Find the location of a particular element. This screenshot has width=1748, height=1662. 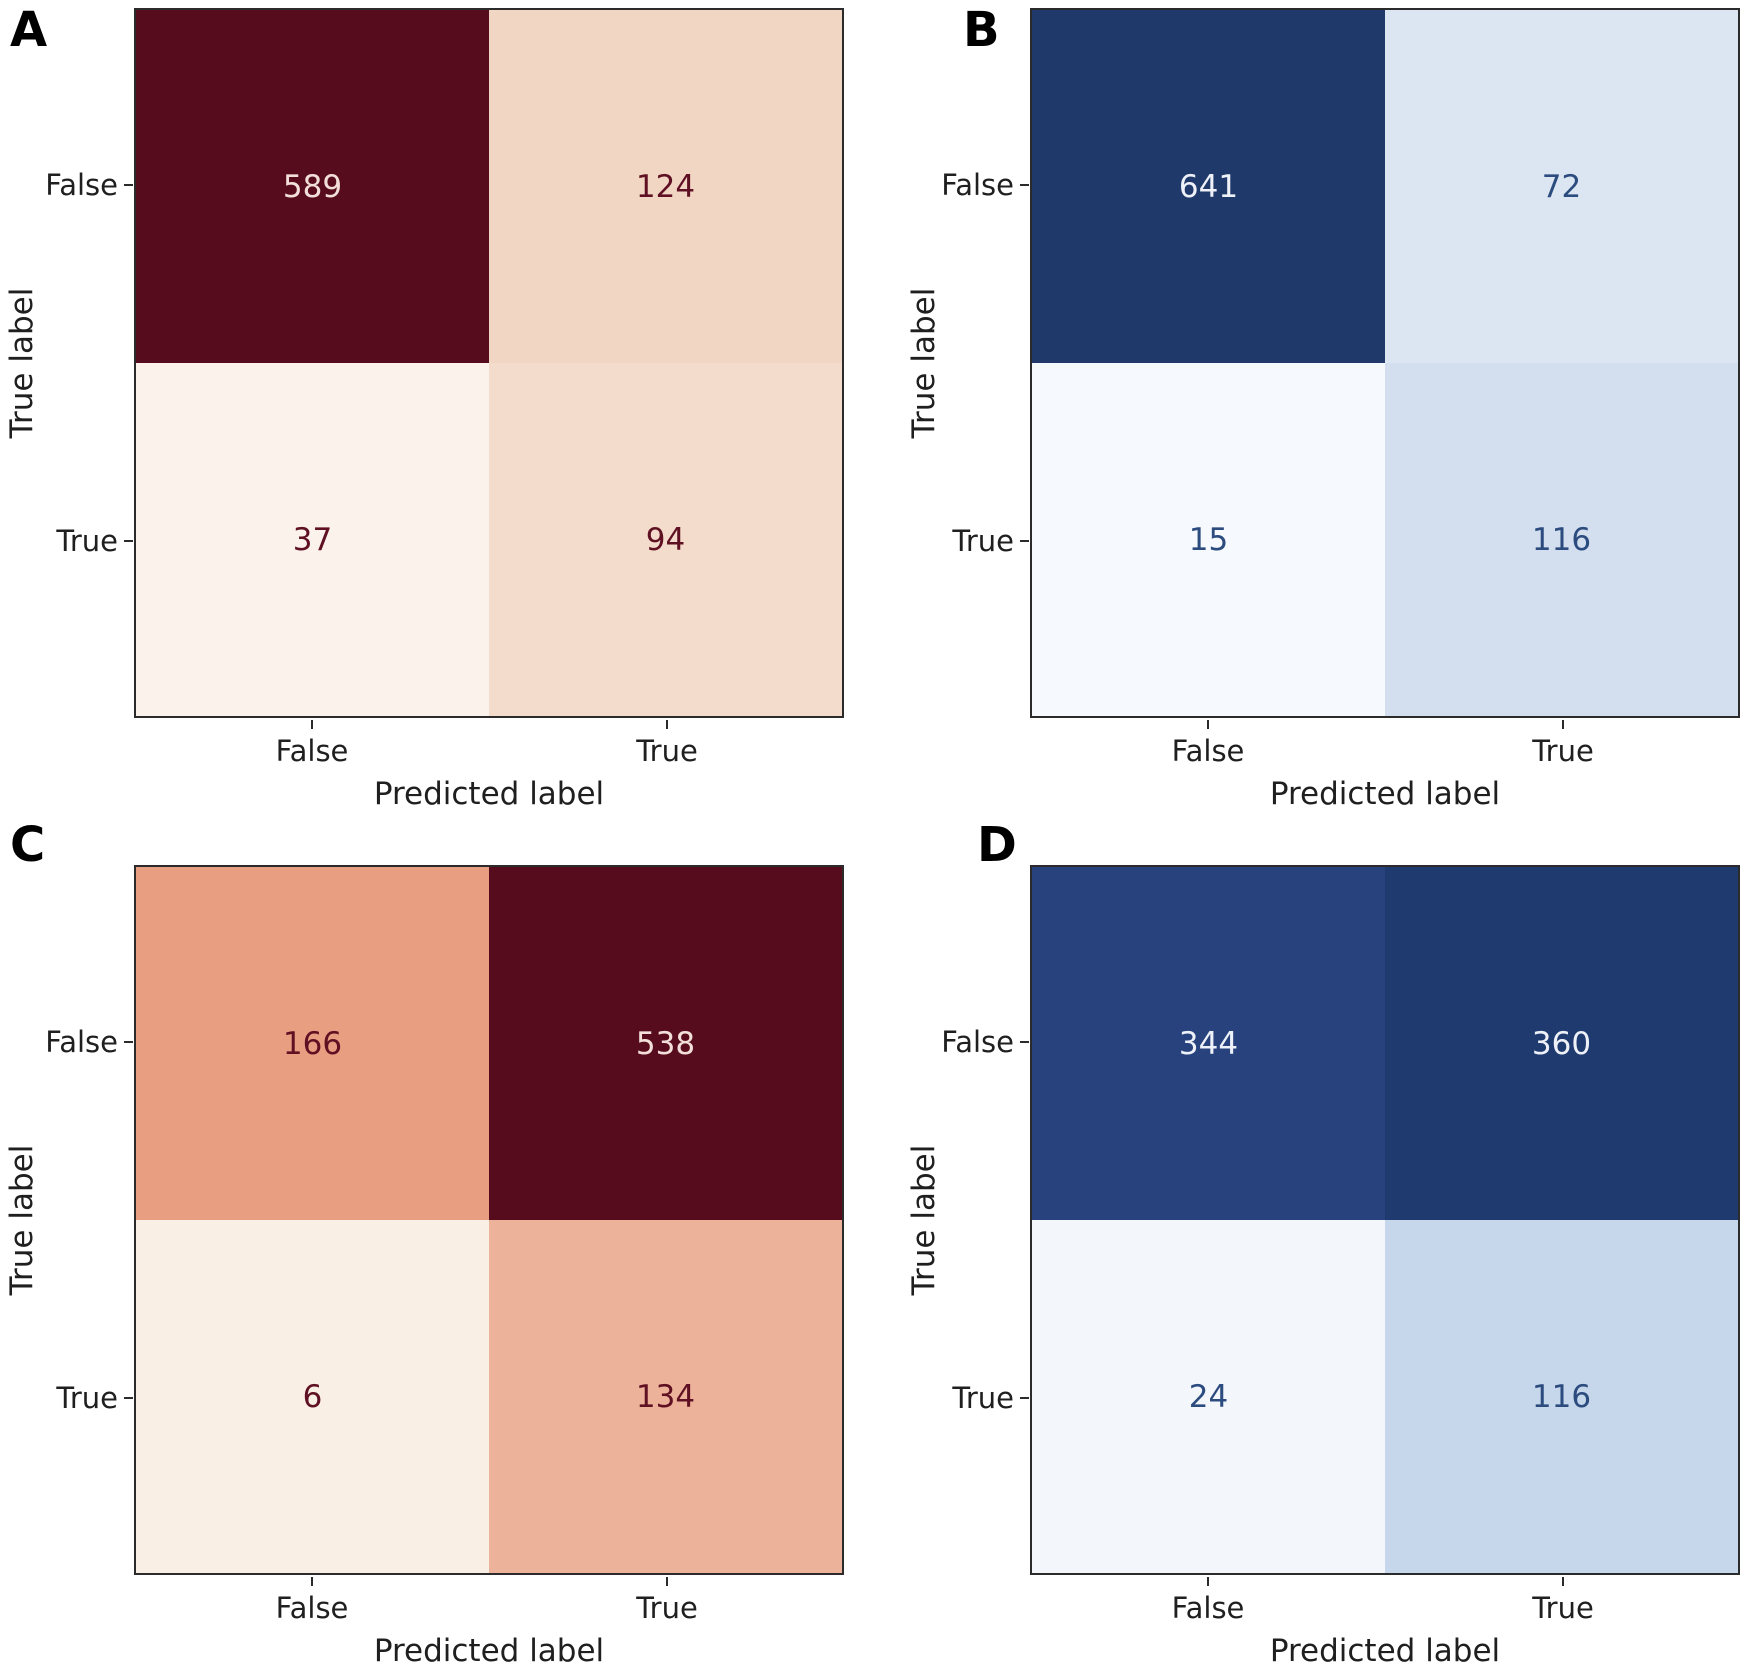

cell-false-negative: 6 is located at coordinates (312, 1396).